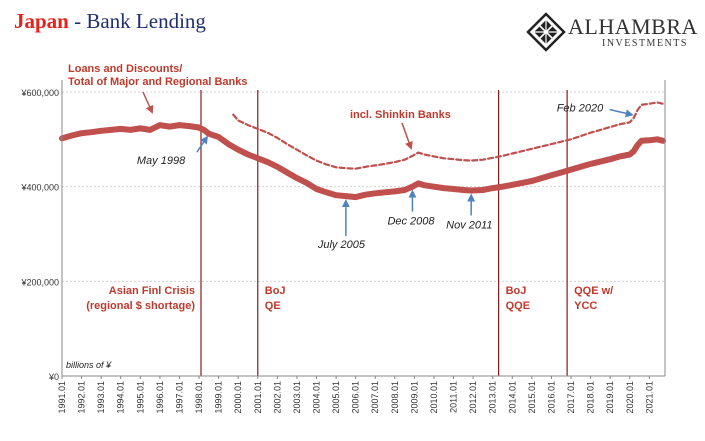  I want to click on x-tick-label: 2003.01, so click(297, 397).